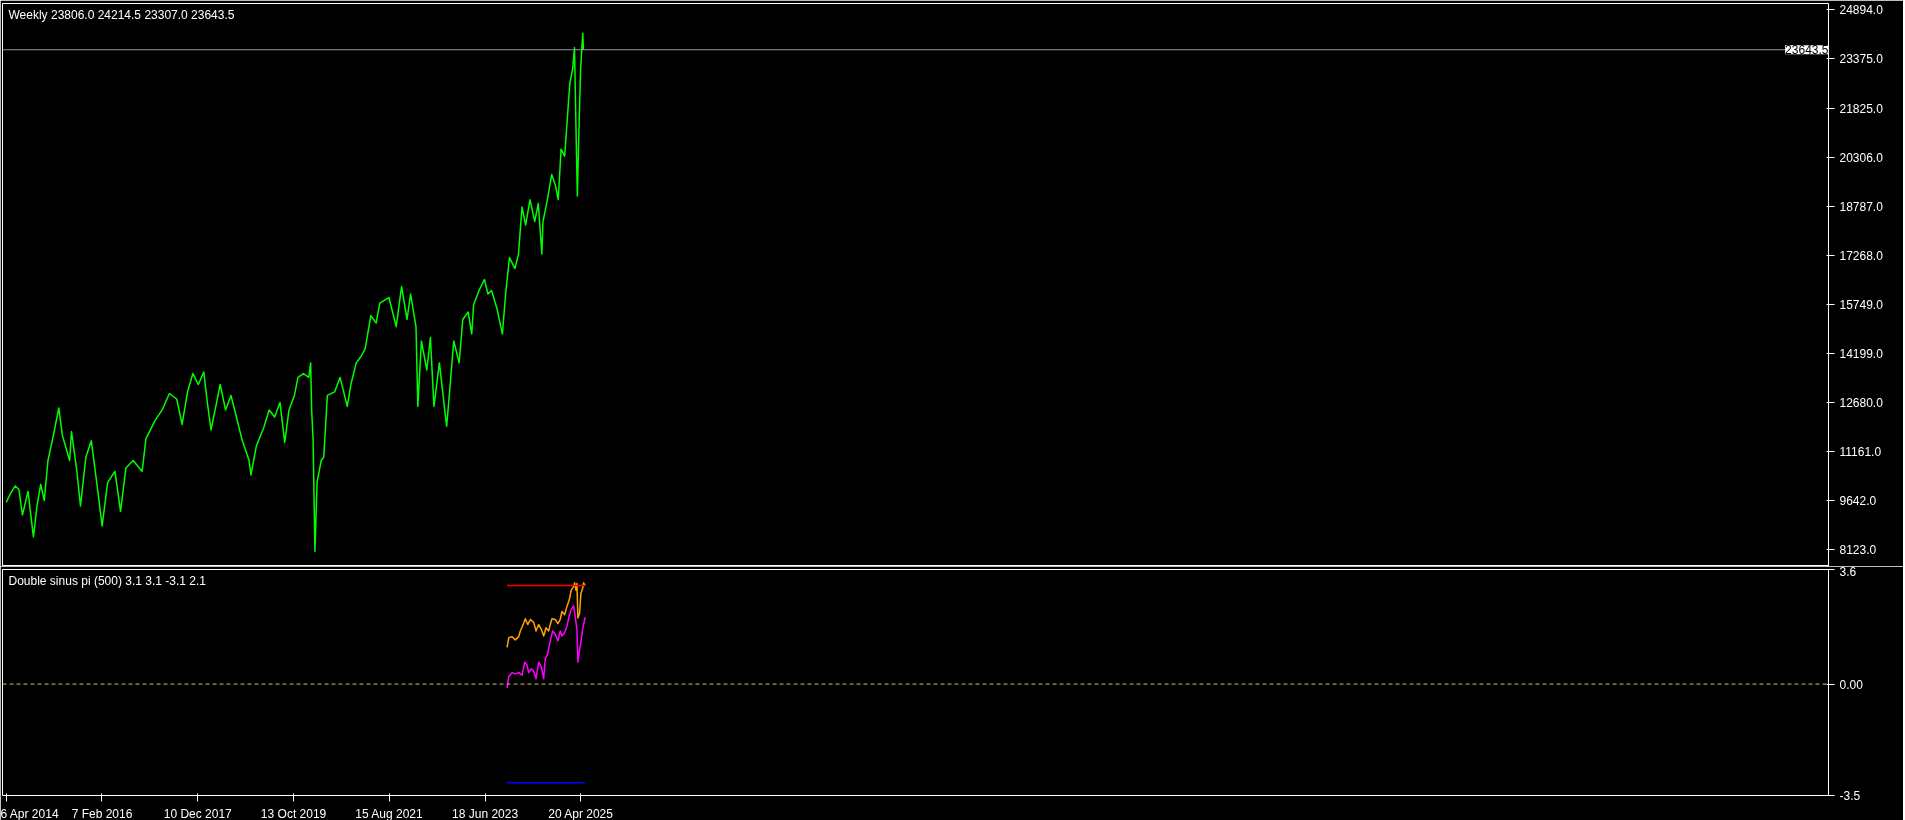  I want to click on y-tick-label: 21825.0, so click(1861, 108).